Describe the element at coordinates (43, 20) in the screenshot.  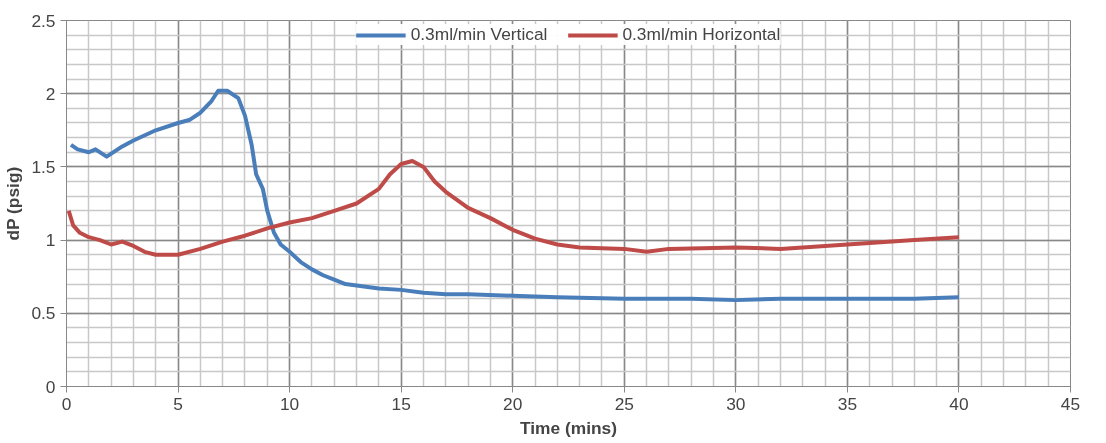
I see `y-tick-label: 2.5` at that location.